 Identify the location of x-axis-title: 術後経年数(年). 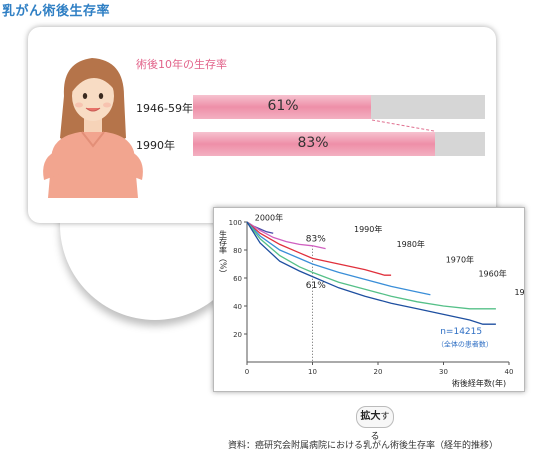
(479, 383).